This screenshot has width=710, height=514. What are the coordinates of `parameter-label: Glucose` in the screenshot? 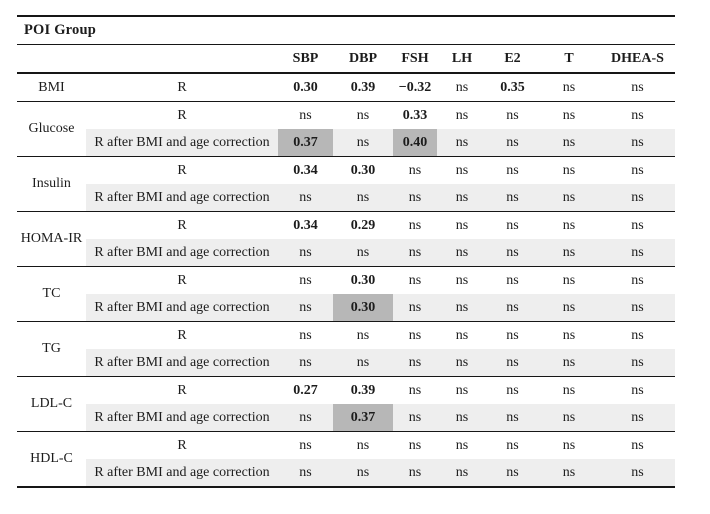 It's located at (51, 129).